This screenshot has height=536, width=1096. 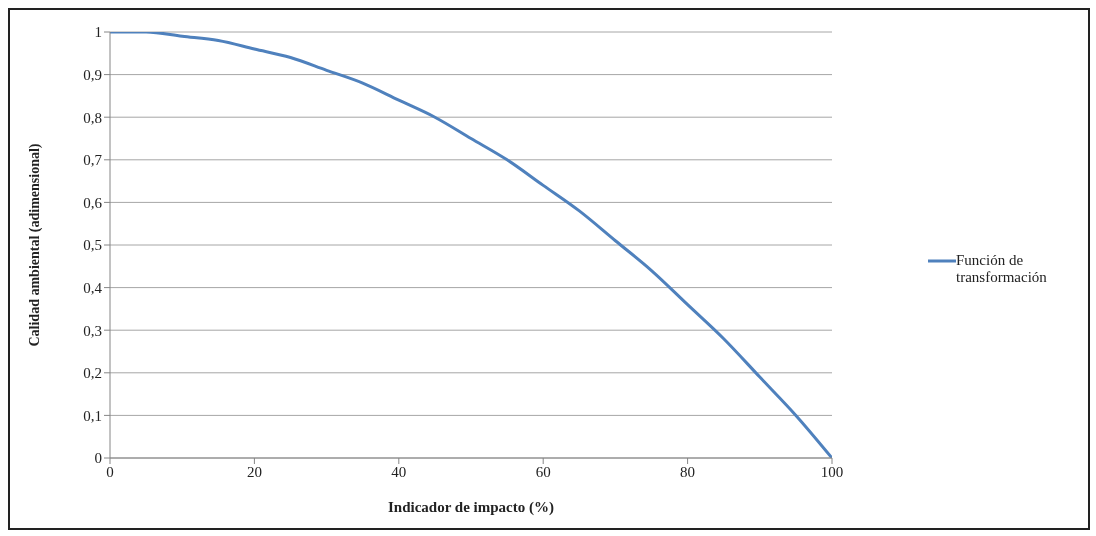 I want to click on y-tick-label: 0,4, so click(x=93, y=287).